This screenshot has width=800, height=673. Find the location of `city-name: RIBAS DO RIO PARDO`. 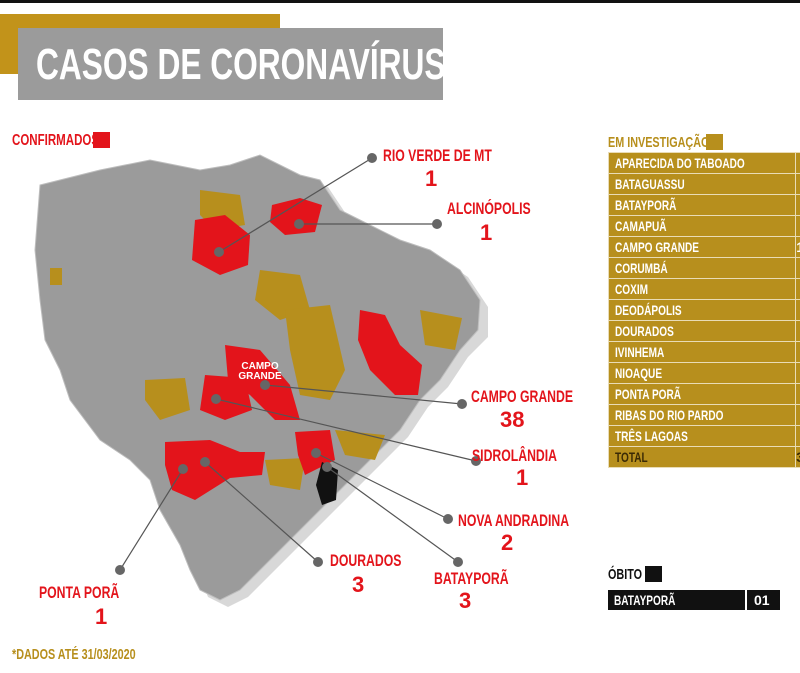

city-name: RIBAS DO RIO PARDO is located at coordinates (669, 415).